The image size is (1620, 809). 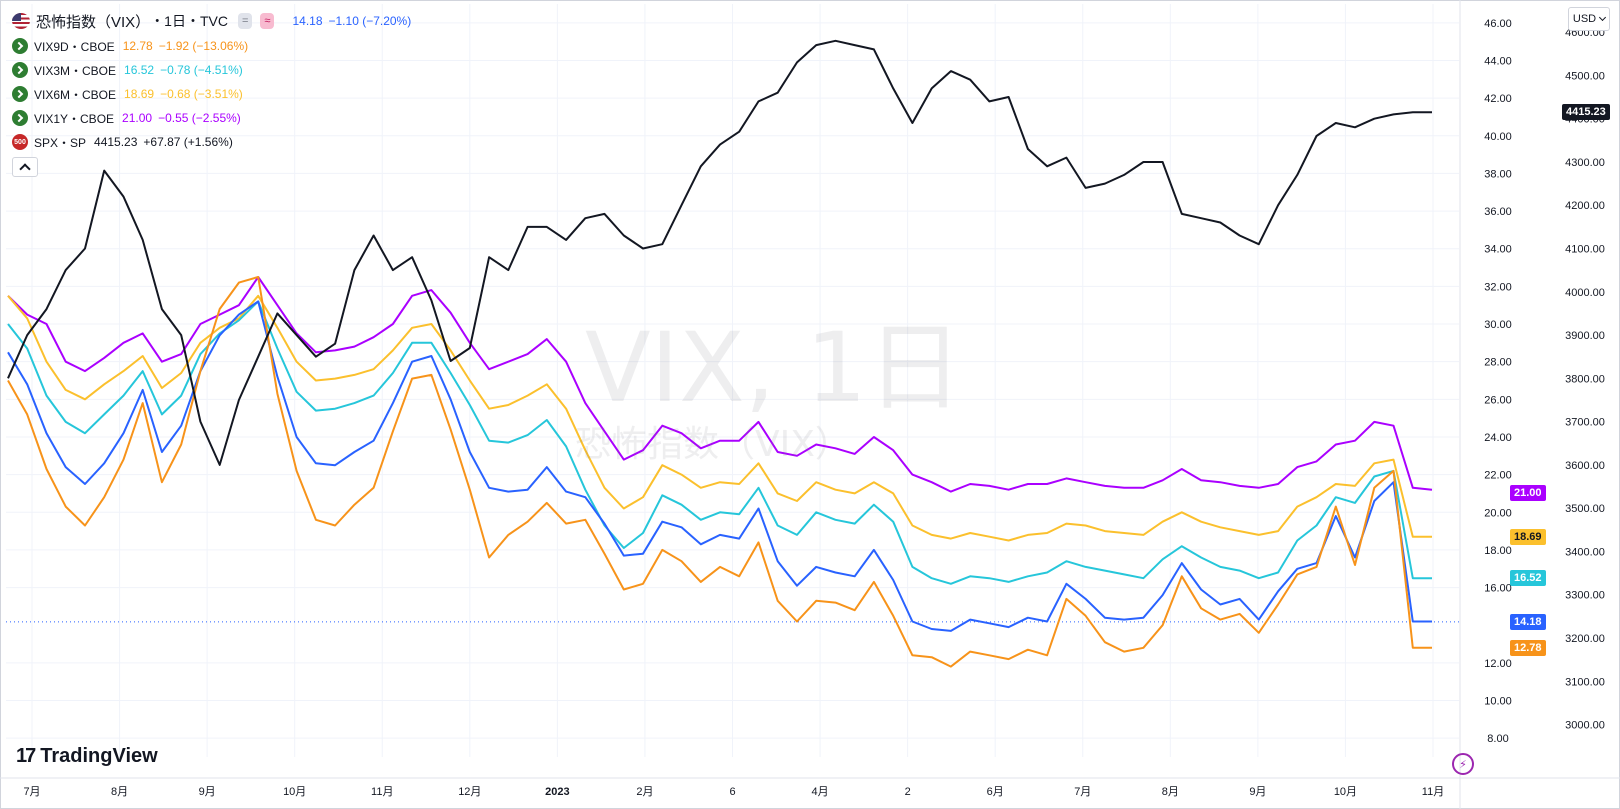 What do you see at coordinates (1585, 293) in the screenshot?
I see `spx-tick-label: 4000.00` at bounding box center [1585, 293].